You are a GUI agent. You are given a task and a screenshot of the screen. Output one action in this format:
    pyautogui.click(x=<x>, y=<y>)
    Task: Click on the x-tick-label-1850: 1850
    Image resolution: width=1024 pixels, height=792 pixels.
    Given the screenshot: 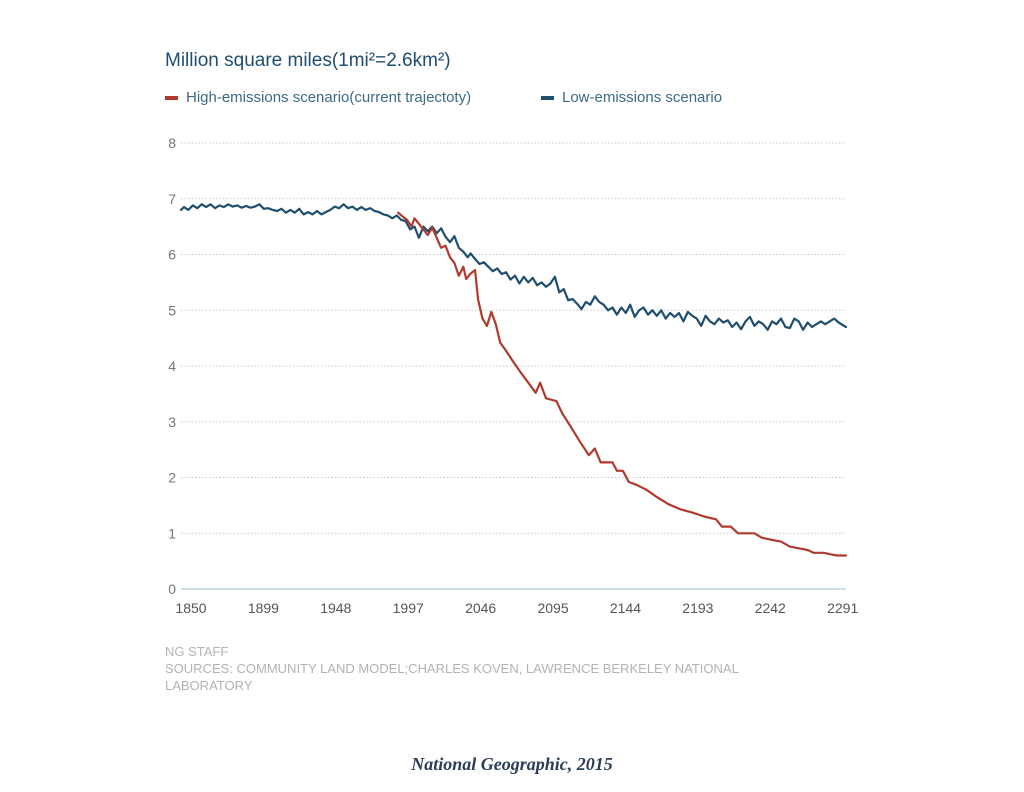 What is the action you would take?
    pyautogui.click(x=190, y=608)
    